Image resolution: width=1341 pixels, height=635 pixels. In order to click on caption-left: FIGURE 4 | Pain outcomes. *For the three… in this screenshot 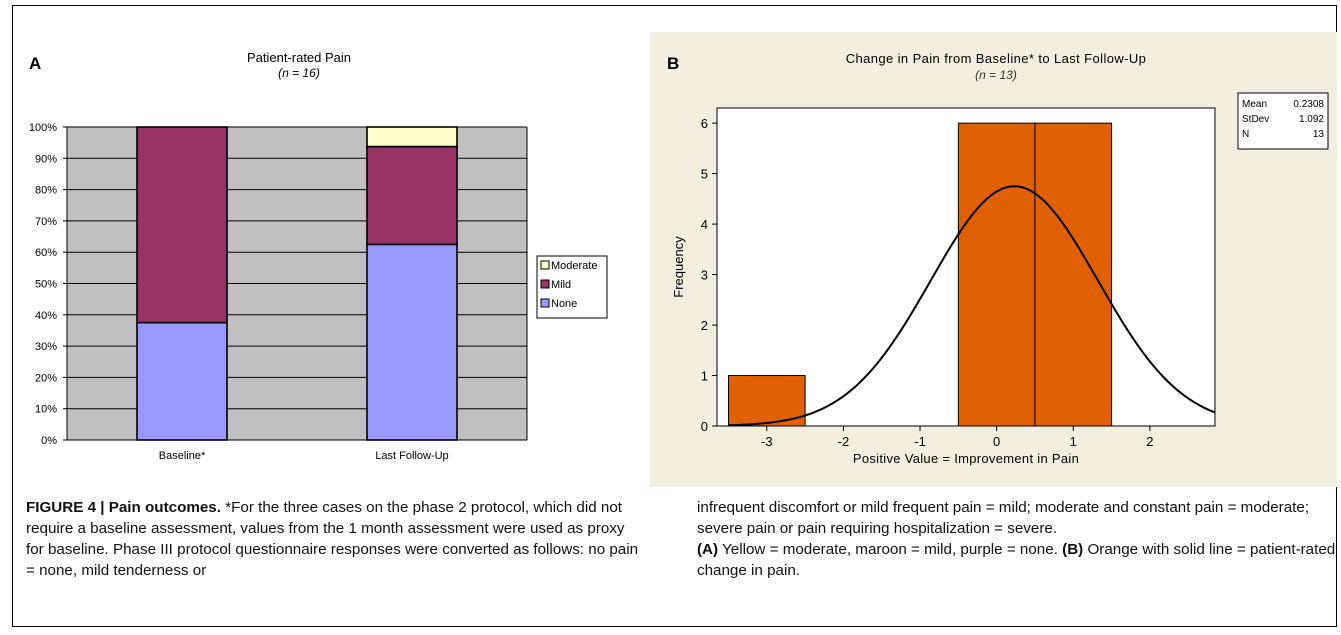, I will do `click(336, 539)`.